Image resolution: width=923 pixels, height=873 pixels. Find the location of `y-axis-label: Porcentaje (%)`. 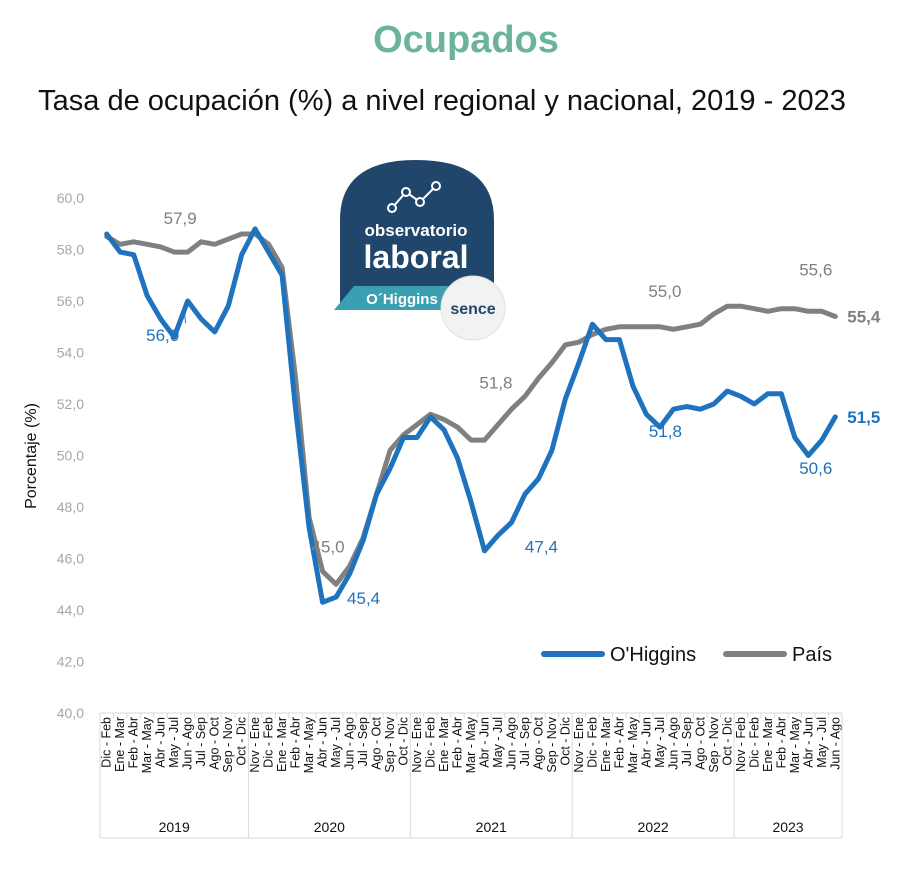

y-axis-label: Porcentaje (%) is located at coordinates (31, 456).